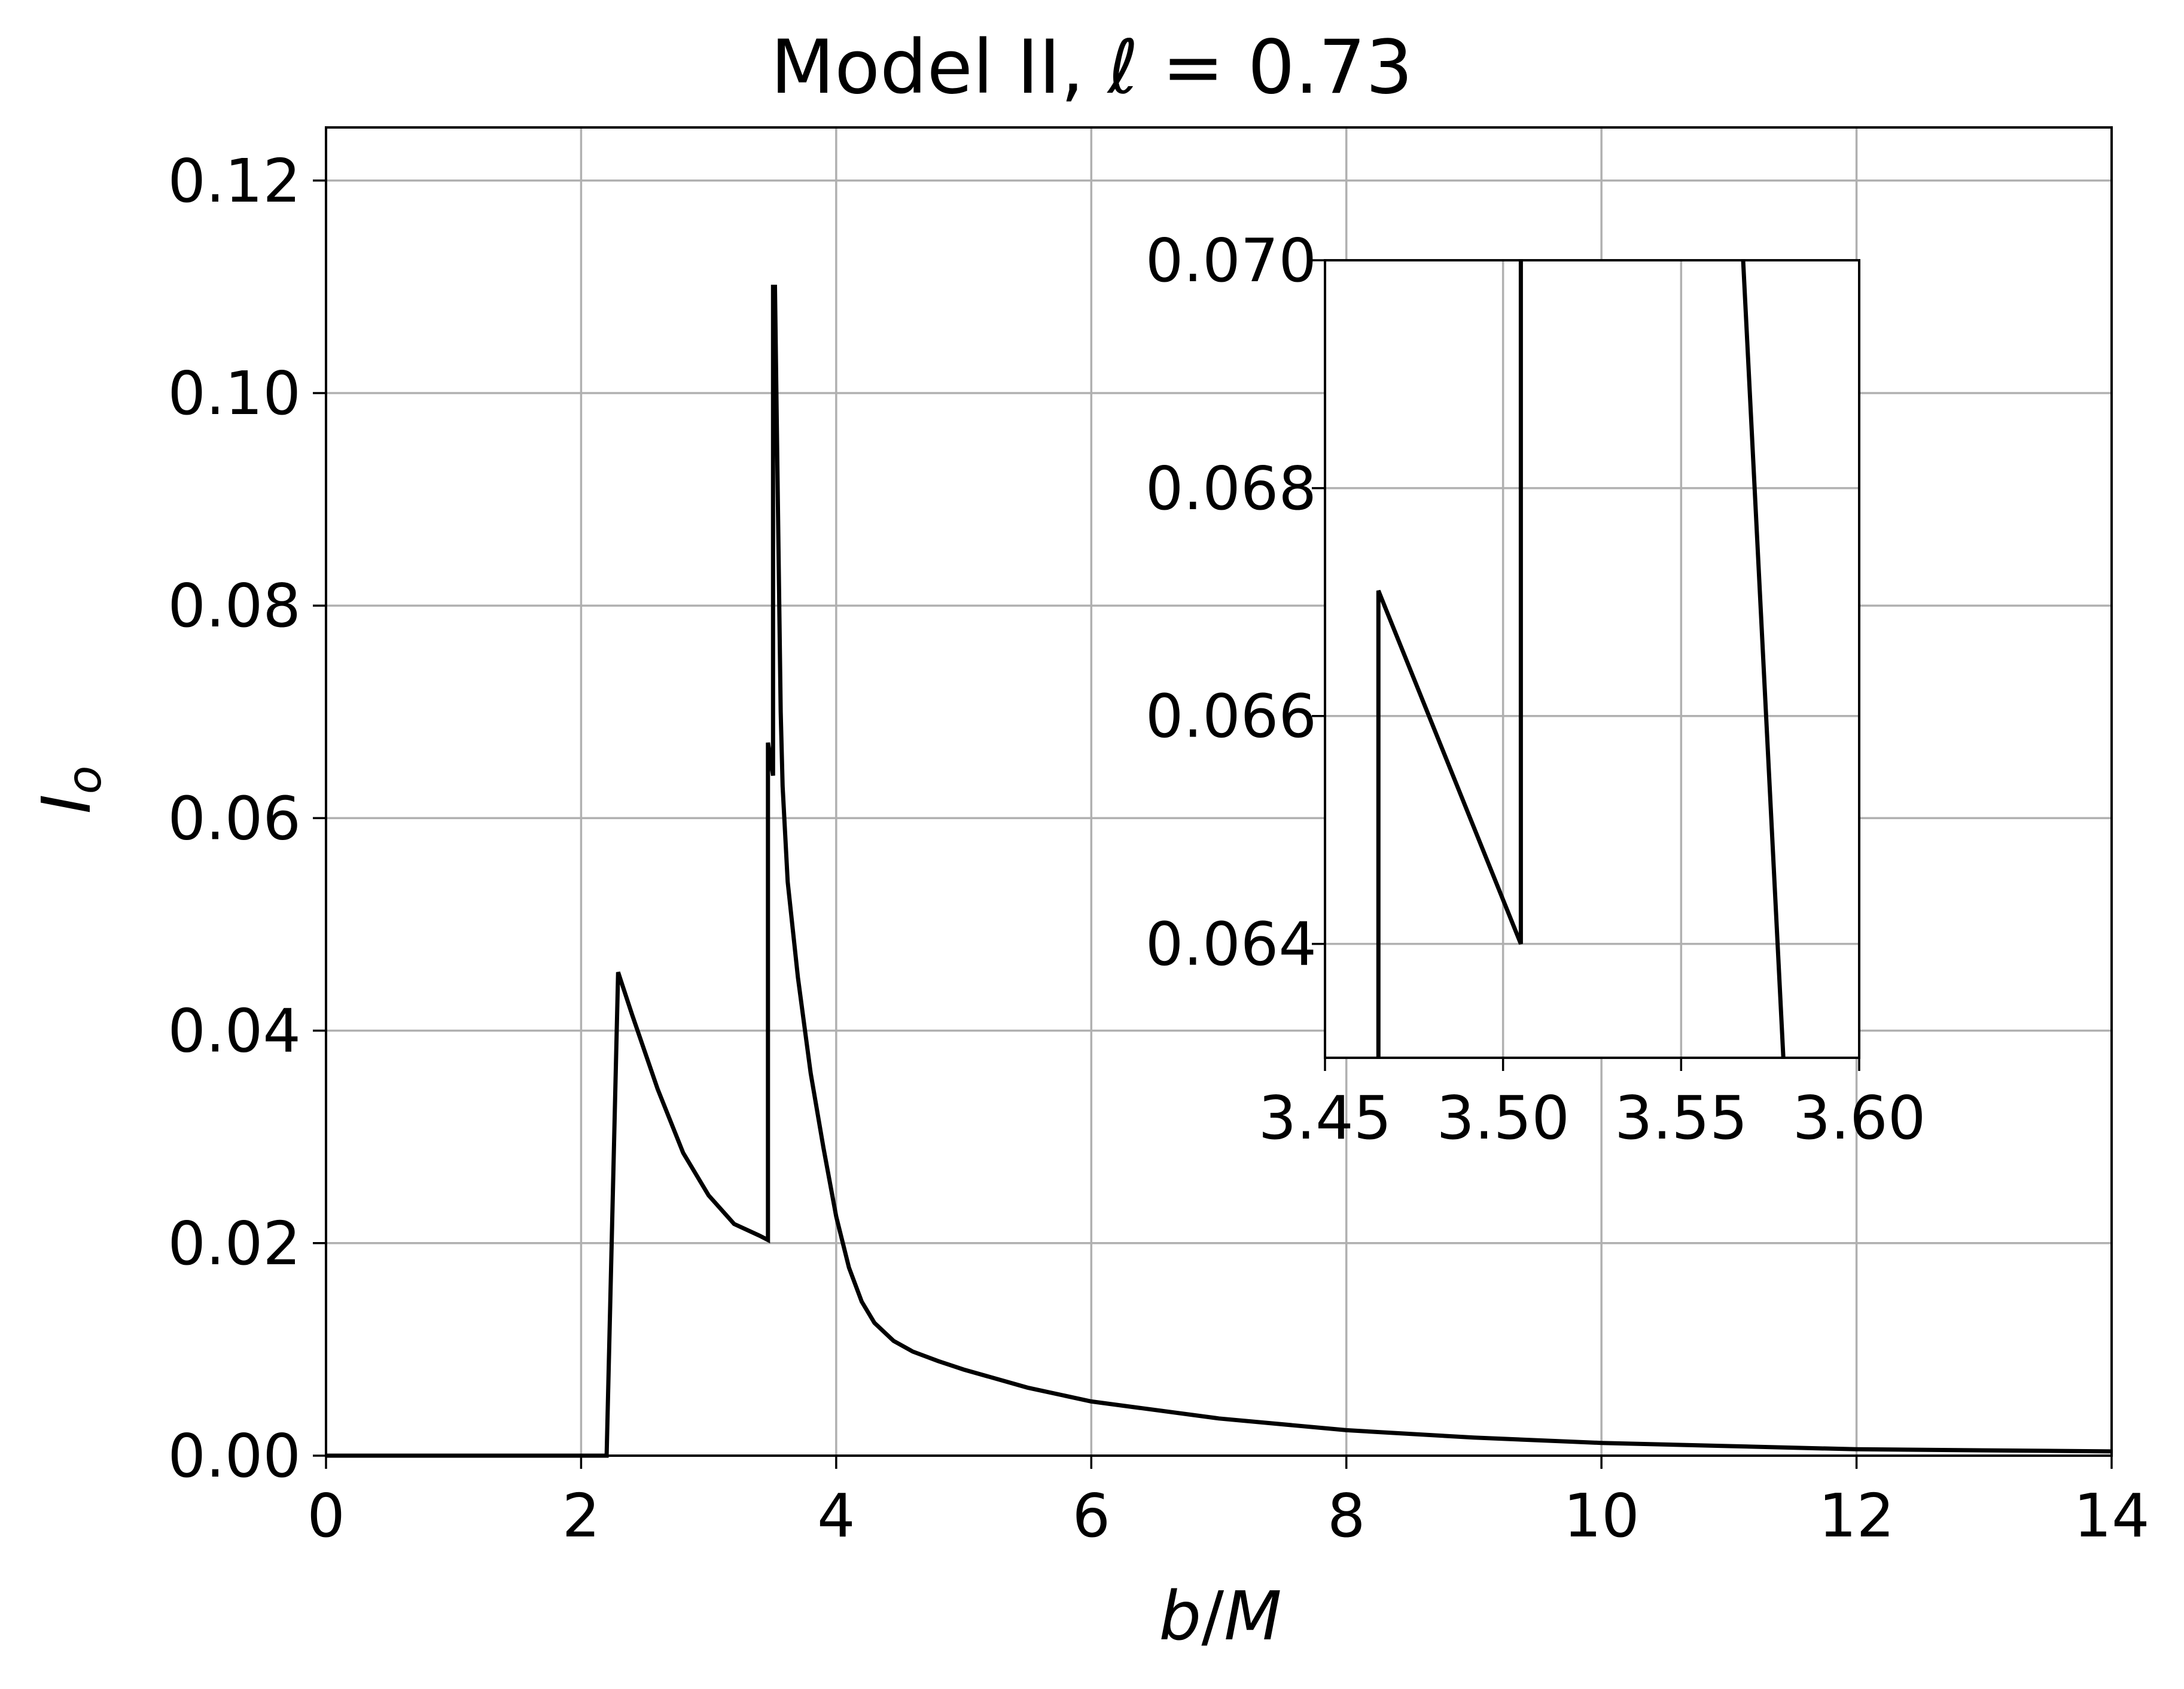 The width and height of the screenshot is (2184, 1689). Describe the element at coordinates (1220, 1616) in the screenshot. I see `x-axis-label: b/M` at that location.